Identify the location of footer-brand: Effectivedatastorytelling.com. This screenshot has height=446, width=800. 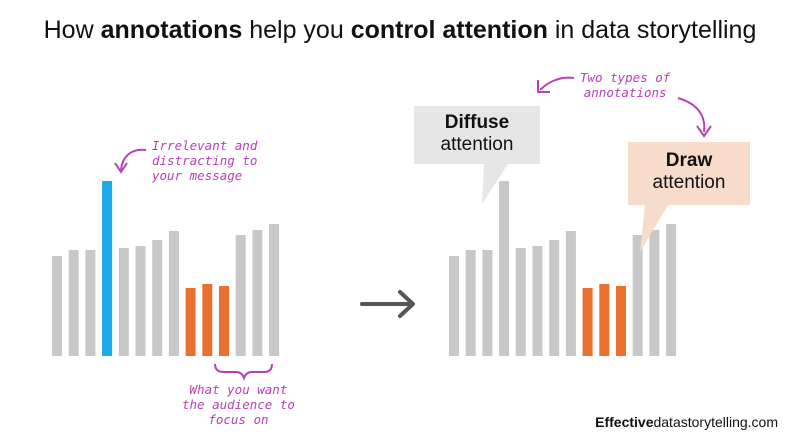
(686, 422).